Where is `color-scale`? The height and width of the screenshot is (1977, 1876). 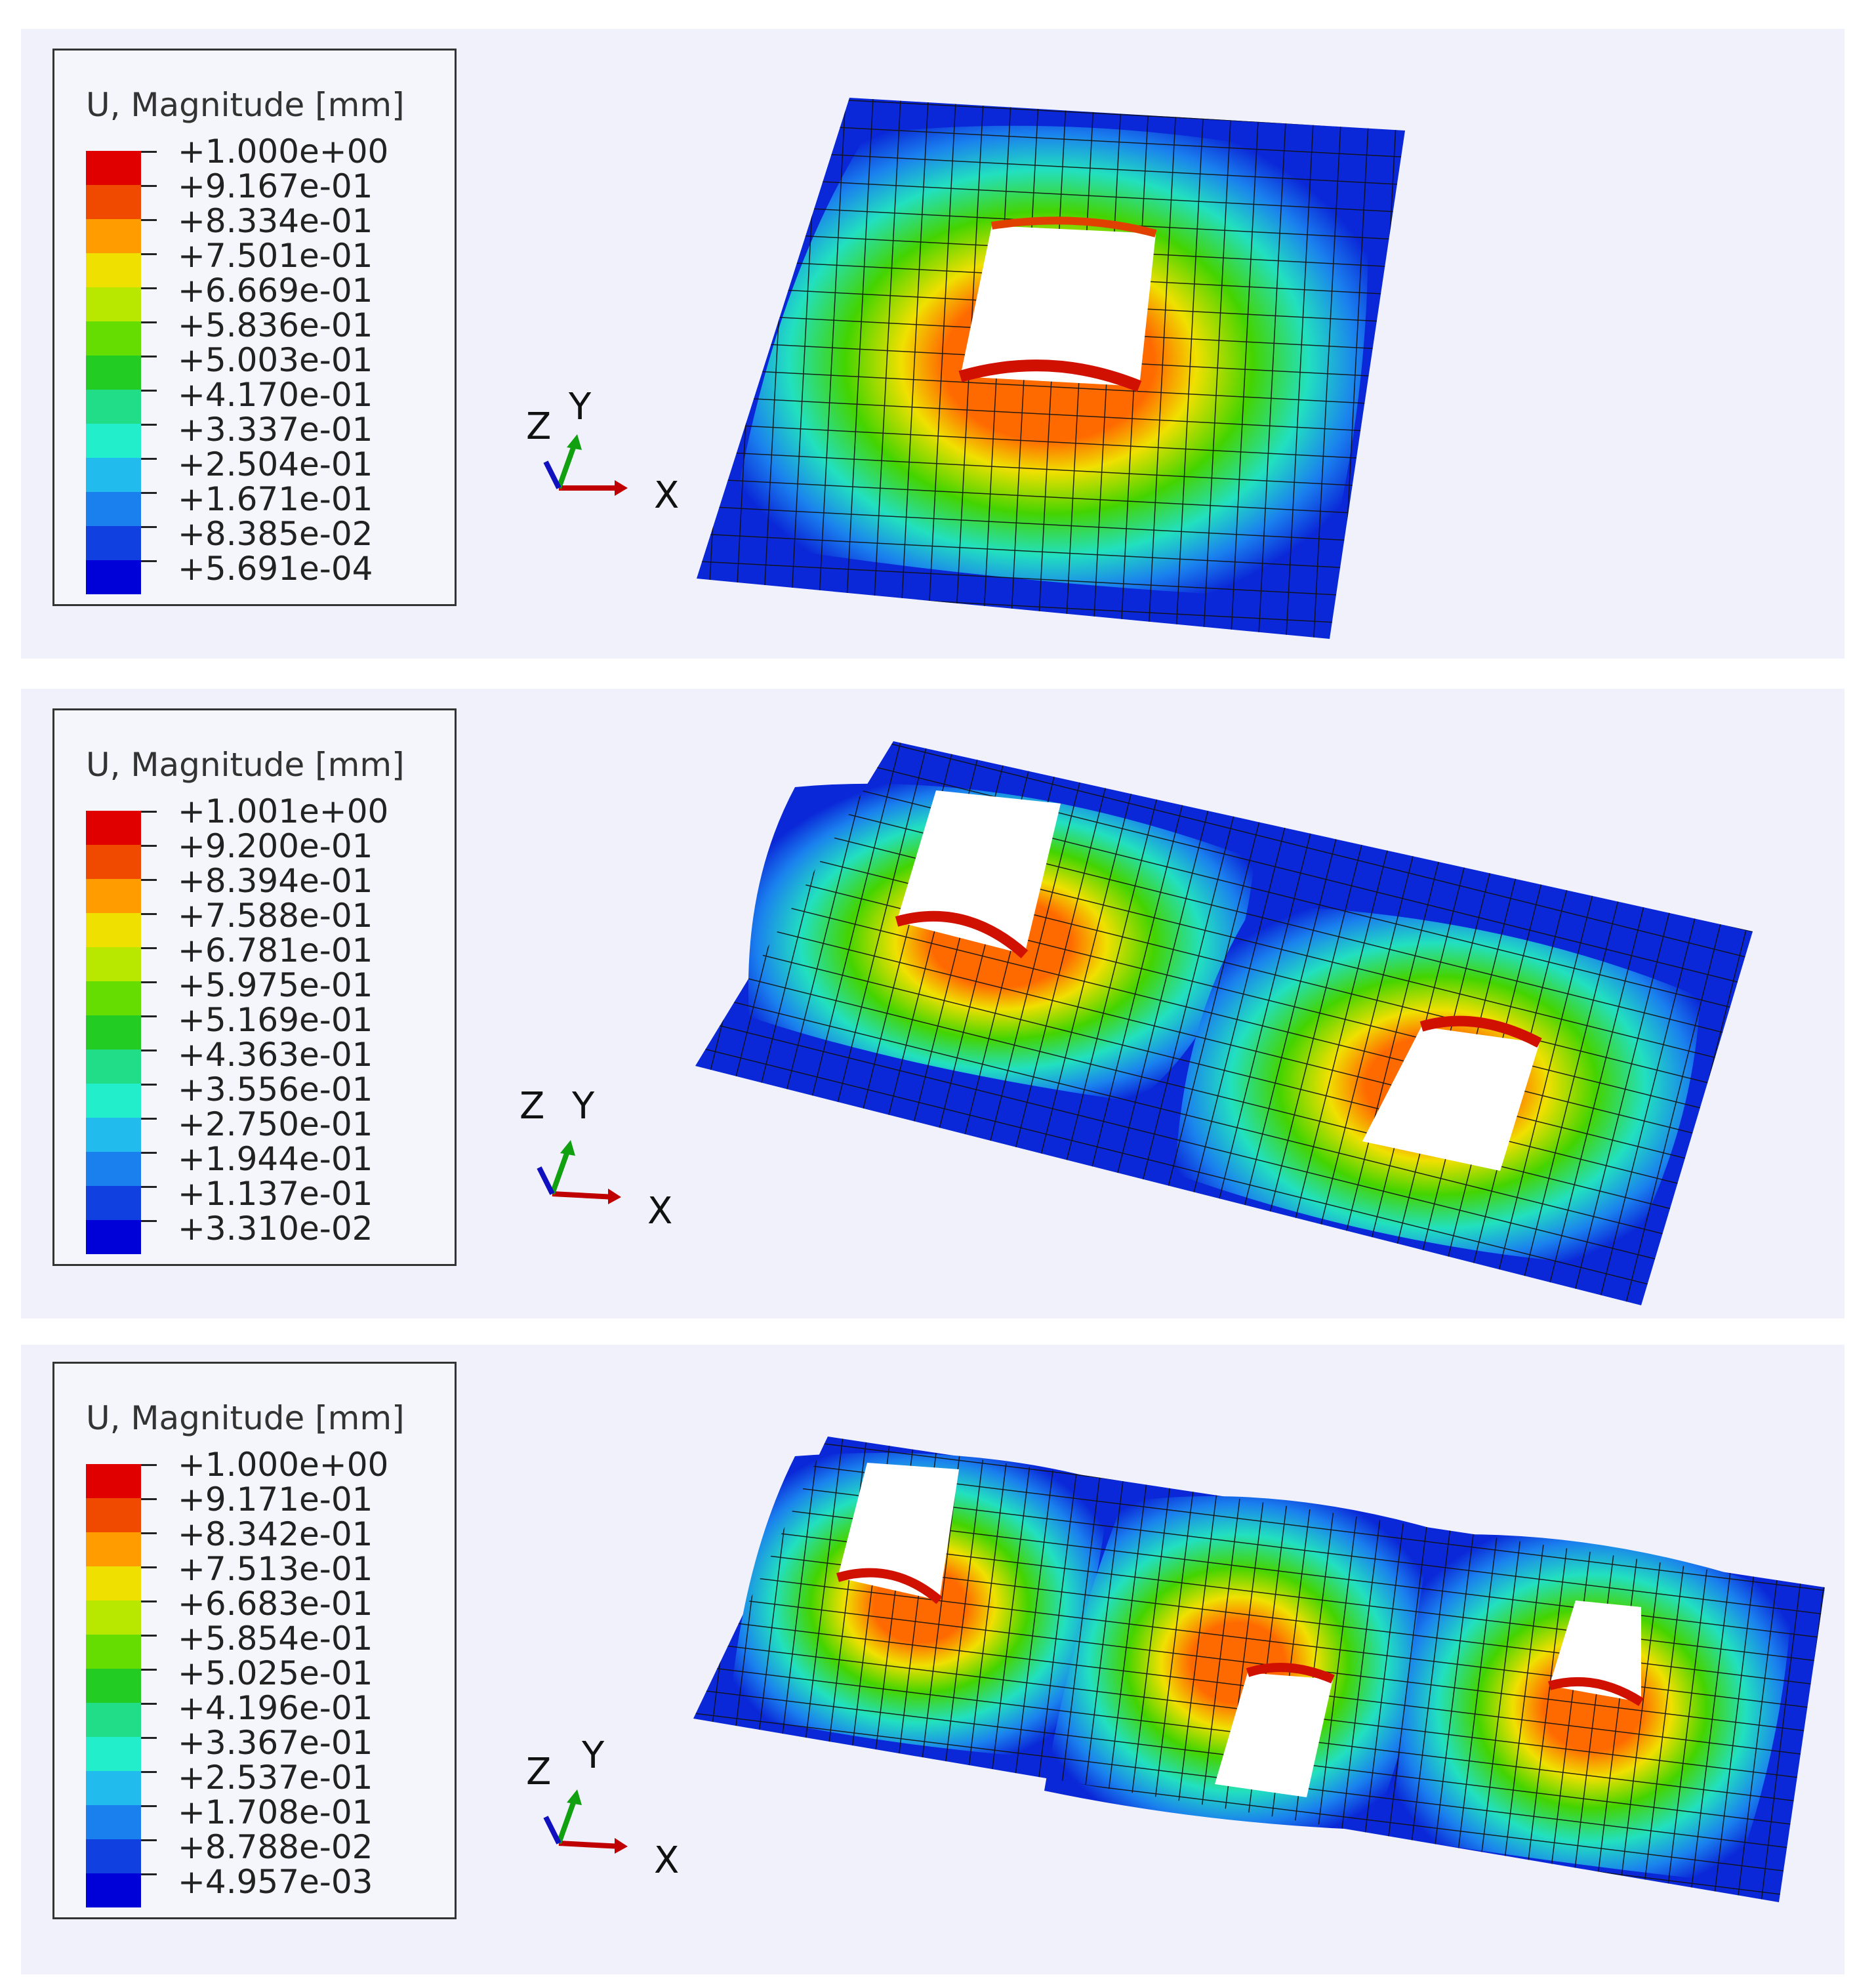
color-scale is located at coordinates (113, 1685).